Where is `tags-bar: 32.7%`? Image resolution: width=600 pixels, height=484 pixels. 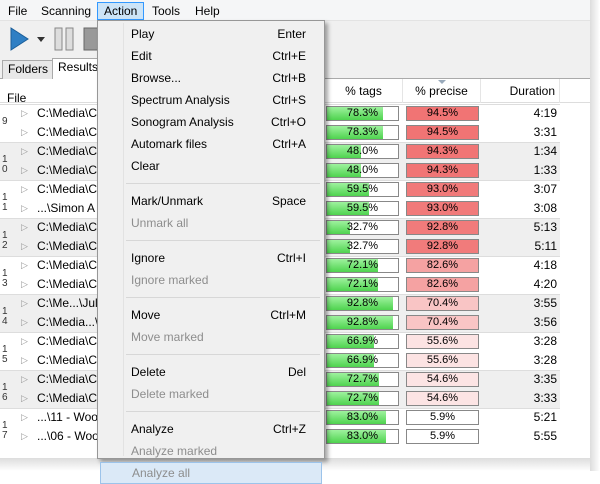 tags-bar: 32.7% is located at coordinates (362, 227).